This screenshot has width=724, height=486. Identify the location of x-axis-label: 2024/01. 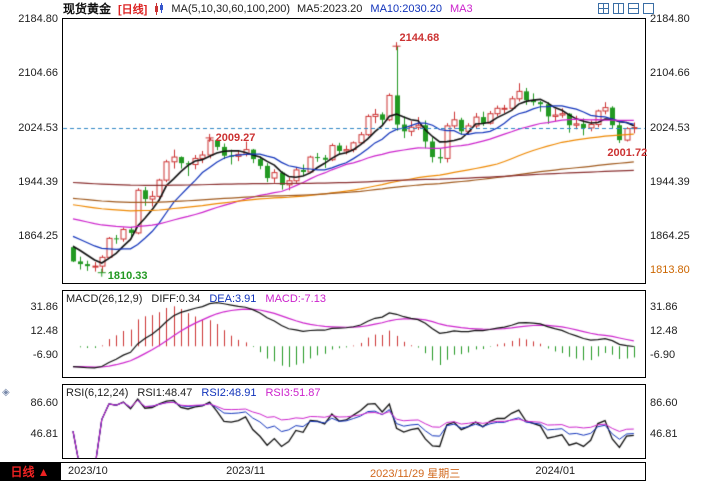
(555, 471).